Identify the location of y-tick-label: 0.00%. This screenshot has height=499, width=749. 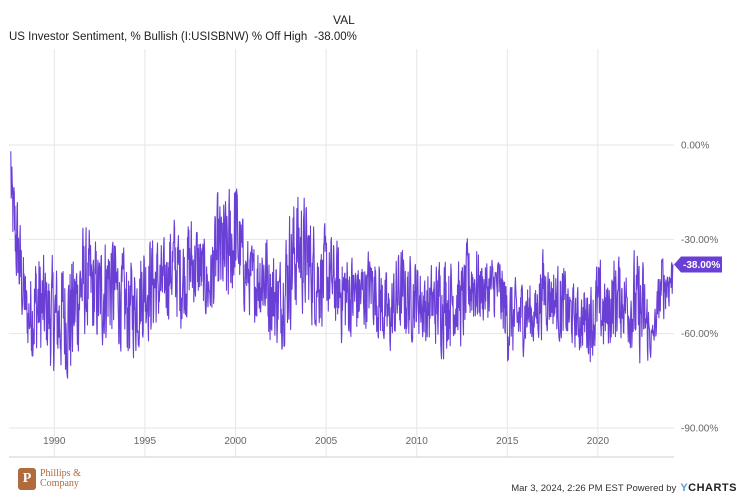
(695, 146).